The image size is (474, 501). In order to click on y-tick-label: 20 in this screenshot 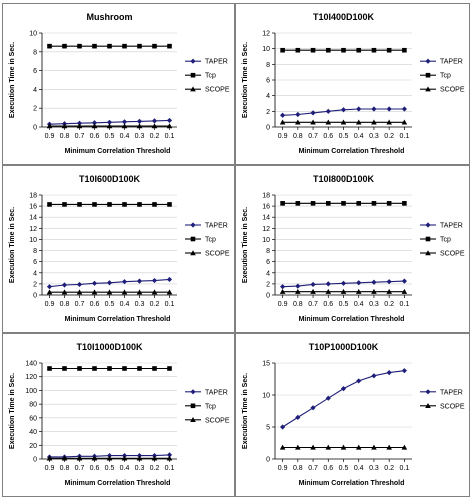, I will do `click(33, 446)`.